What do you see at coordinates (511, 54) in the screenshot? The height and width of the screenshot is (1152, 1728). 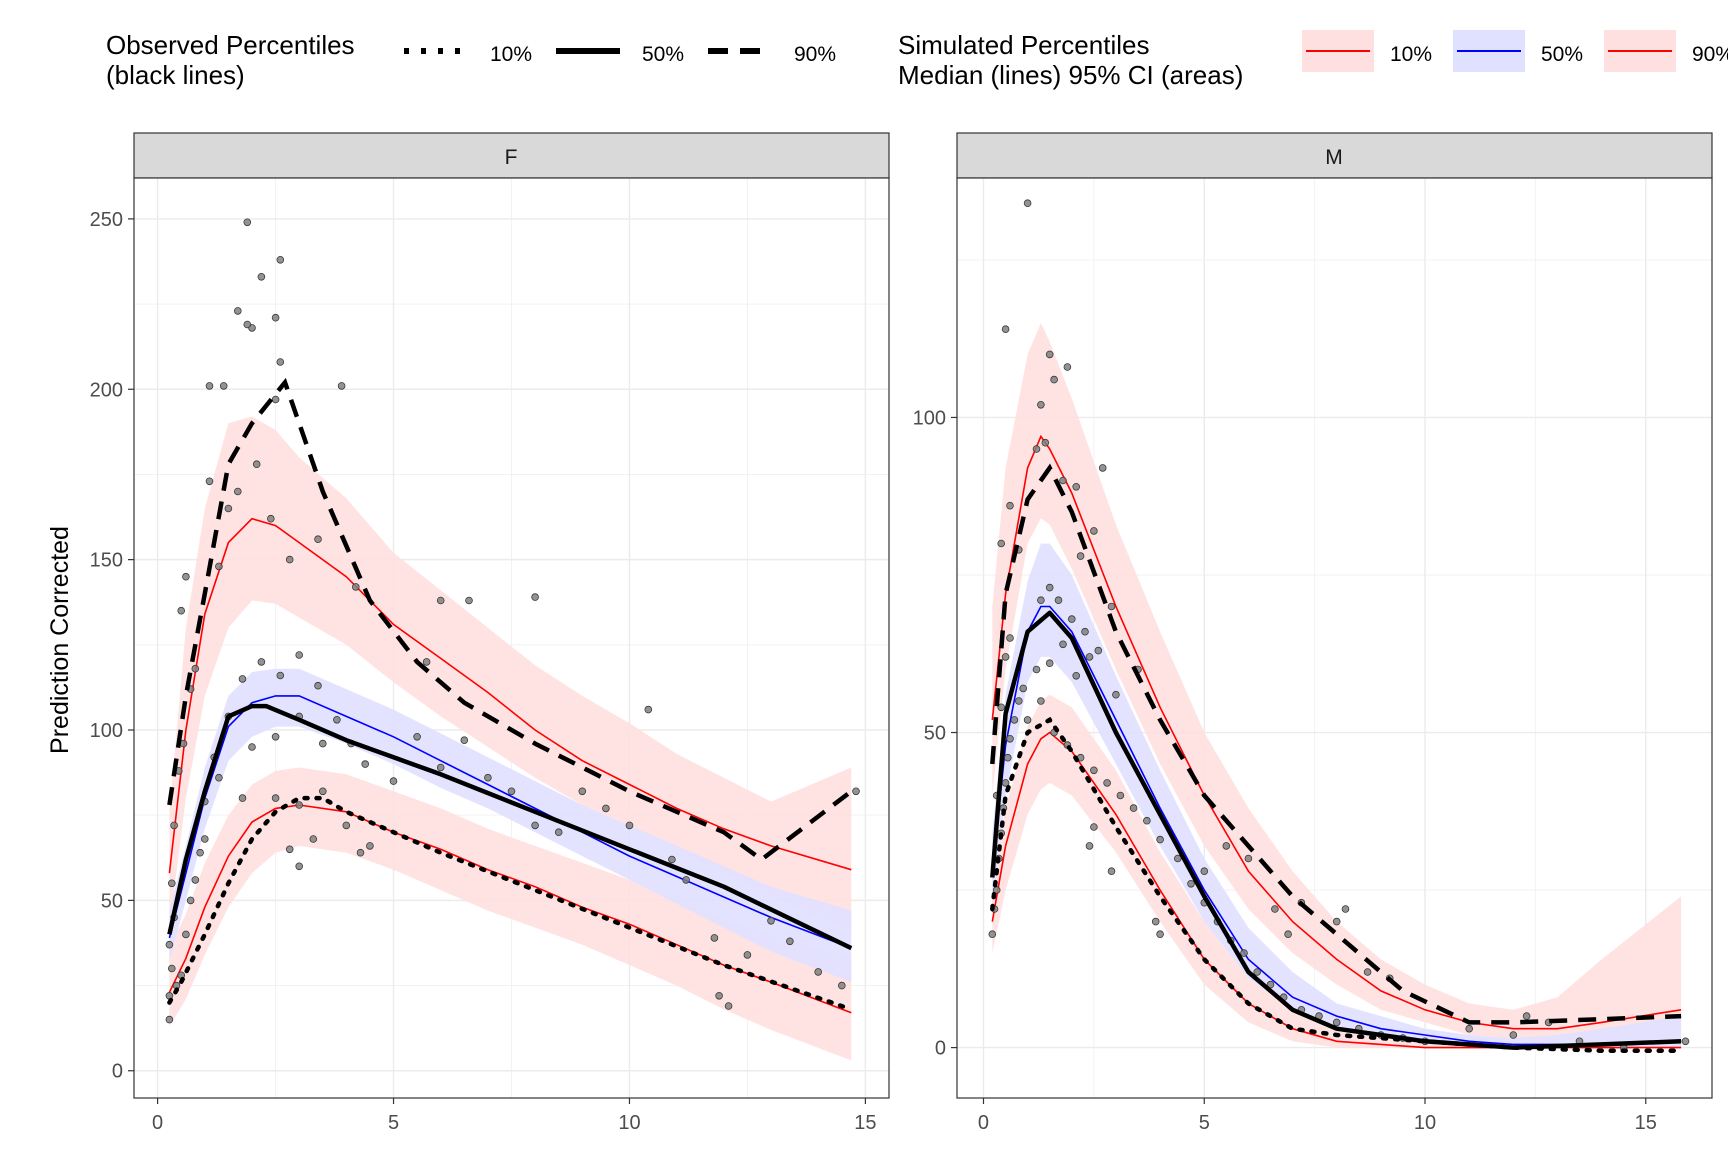 I see `legend-observed-p10-label: 10%` at bounding box center [511, 54].